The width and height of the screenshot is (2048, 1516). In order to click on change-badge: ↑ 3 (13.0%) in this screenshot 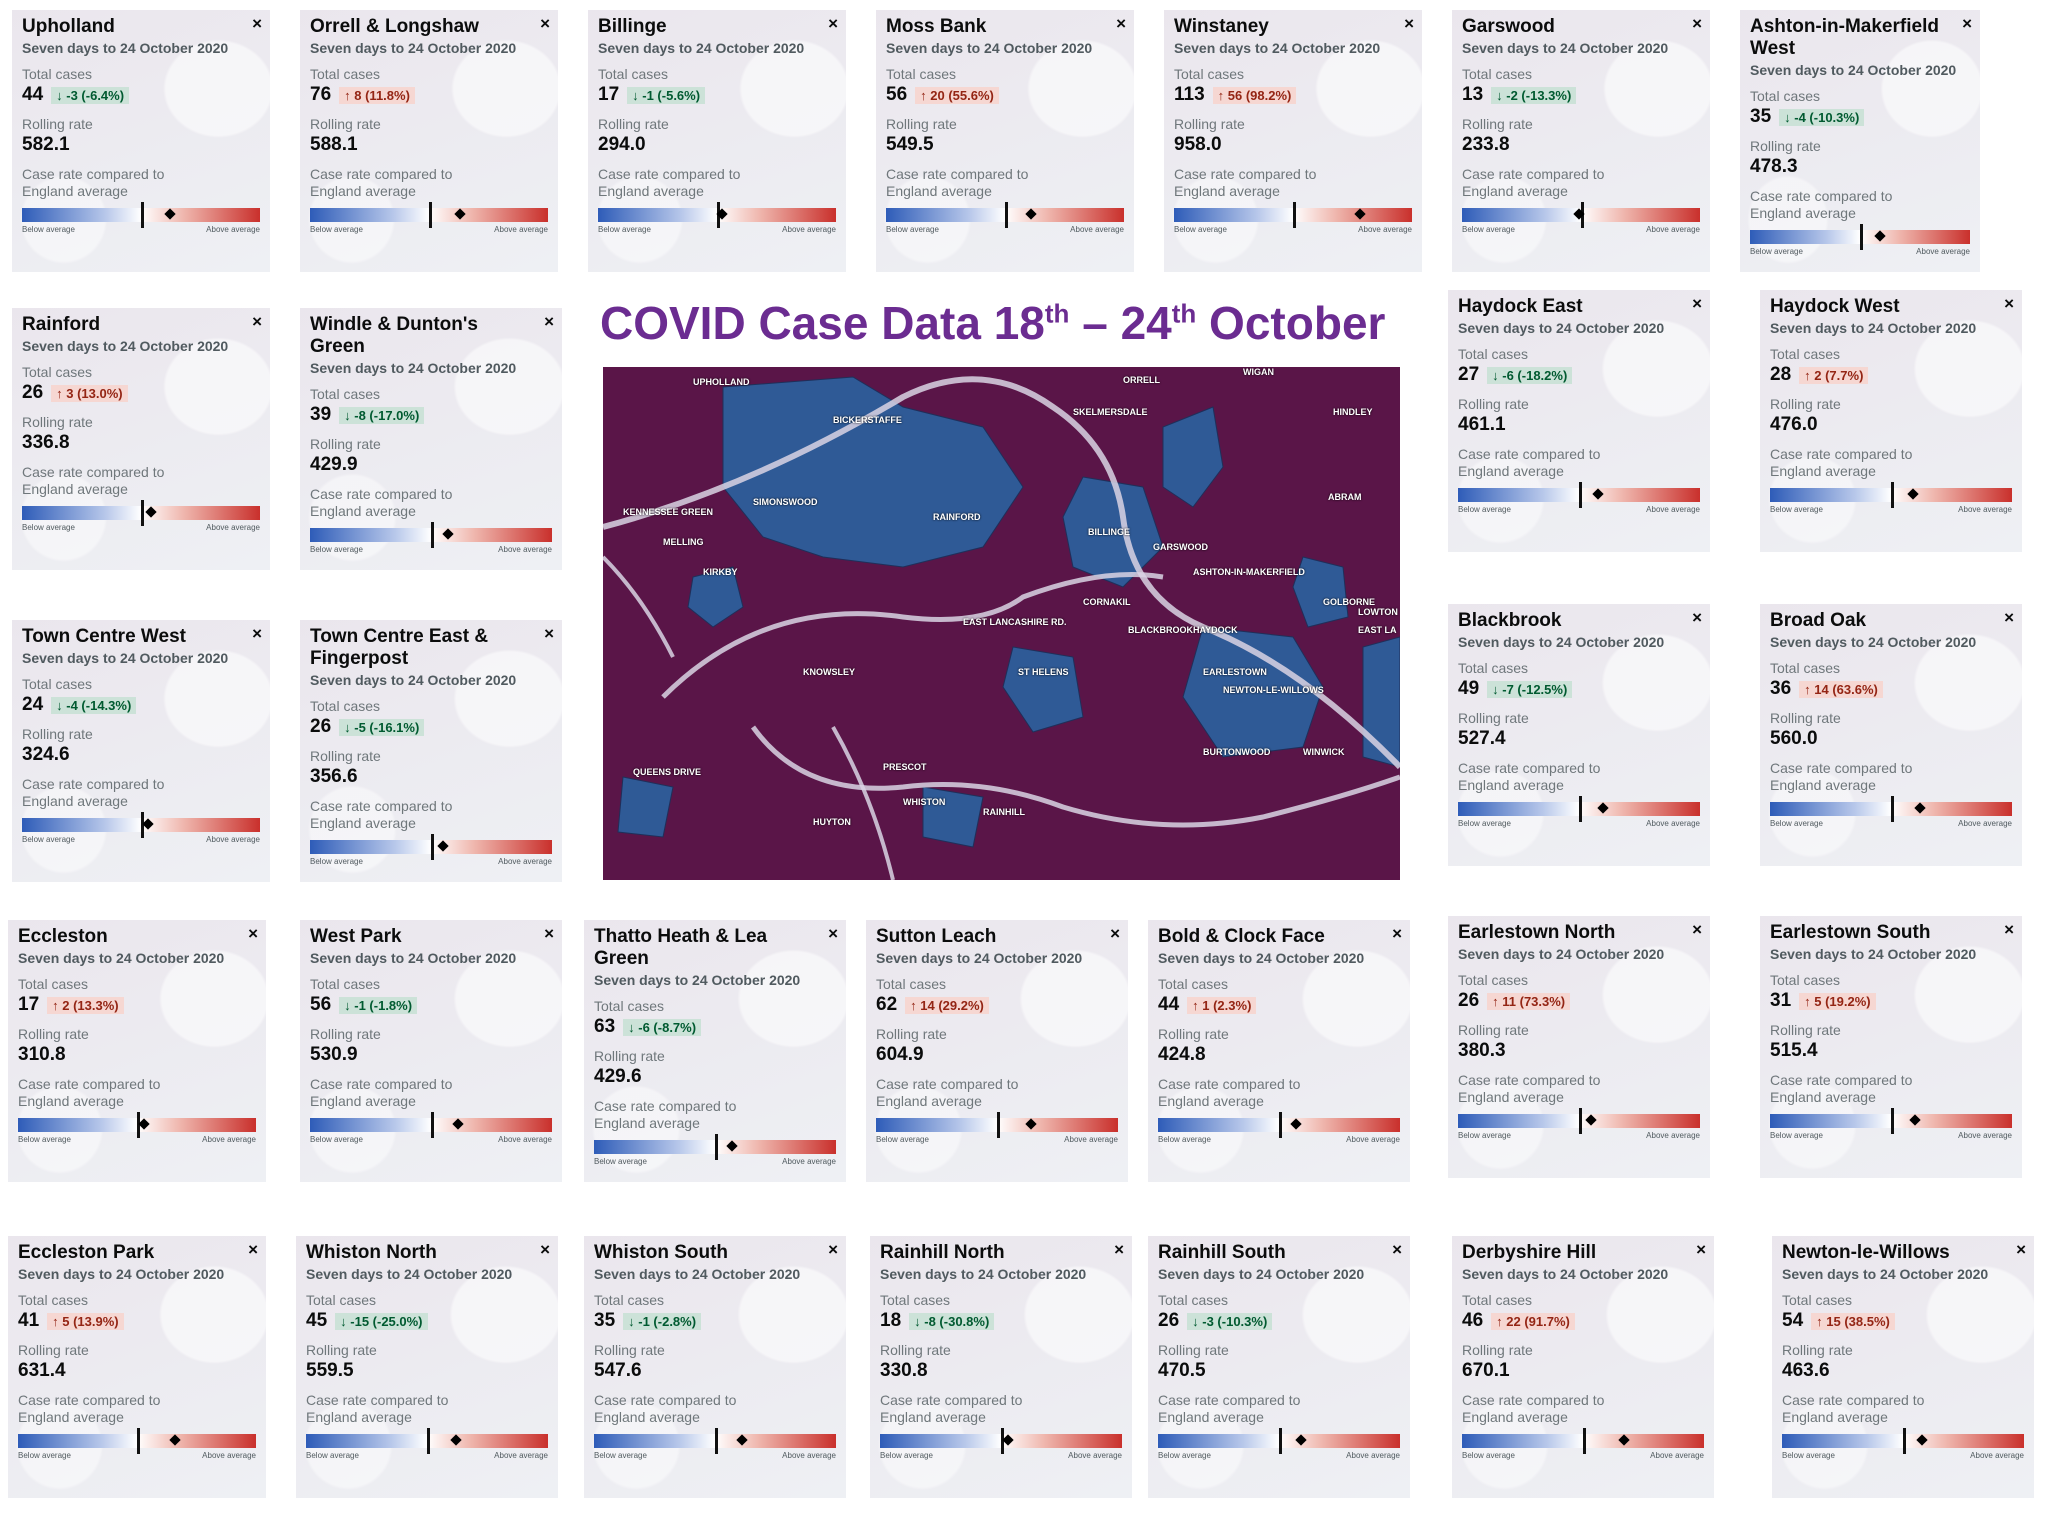, I will do `click(89, 393)`.